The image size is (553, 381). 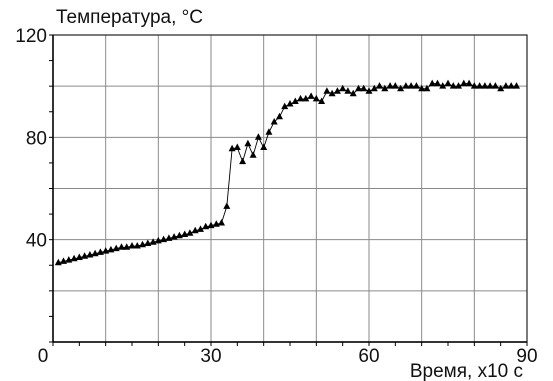 I want to click on y-tick-label: 120, so click(x=31, y=36).